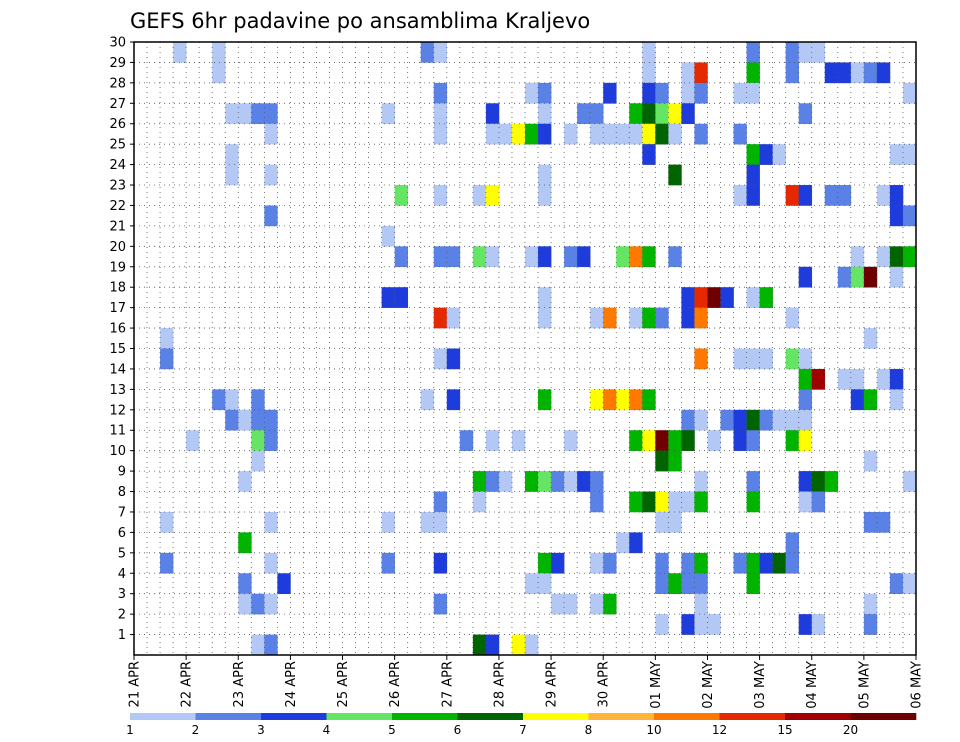 This screenshot has width=960, height=742. I want to click on y-tick-label: 4, so click(122, 574).